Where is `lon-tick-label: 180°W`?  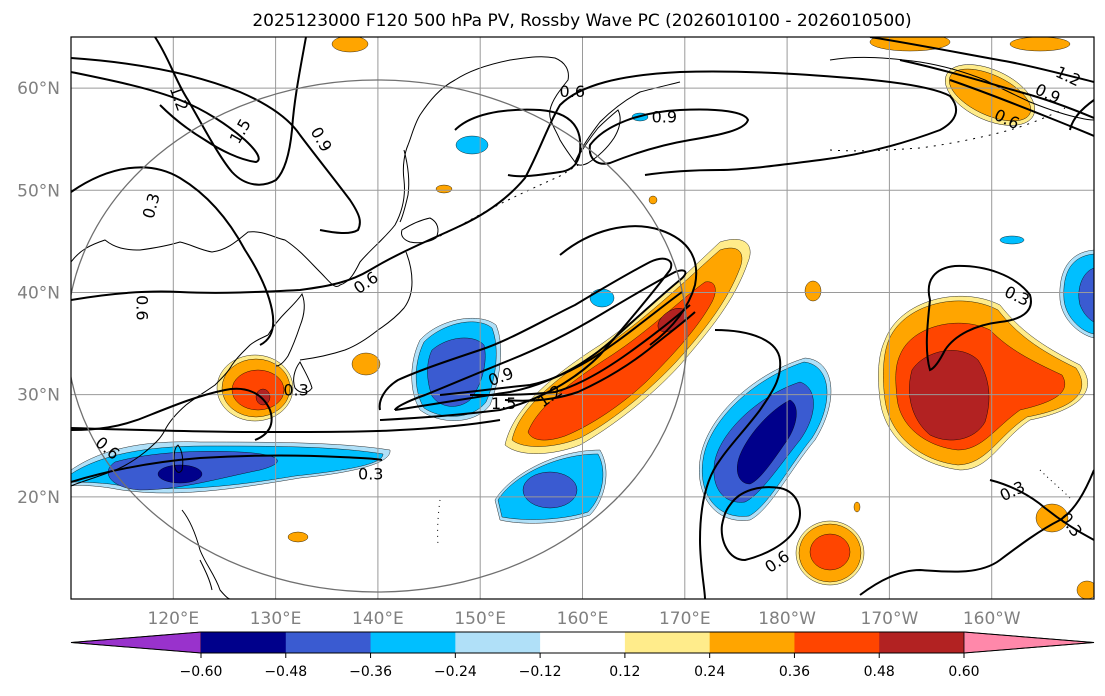 lon-tick-label: 180°W is located at coordinates (787, 619).